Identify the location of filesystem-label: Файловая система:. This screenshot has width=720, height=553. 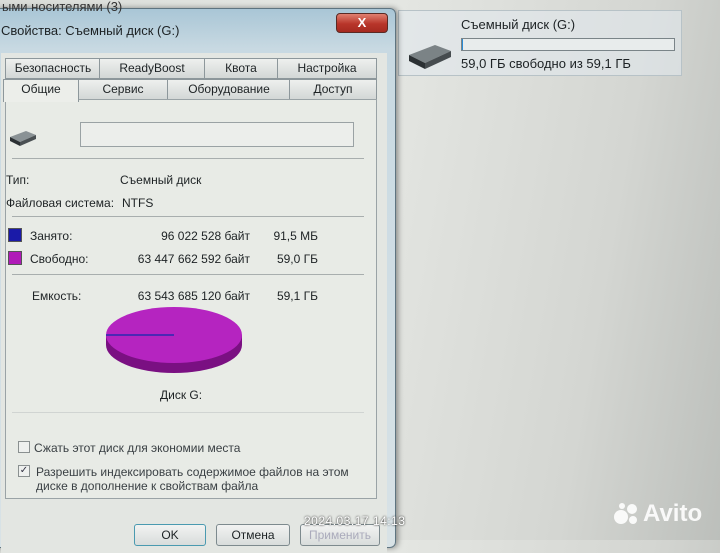
(60, 203).